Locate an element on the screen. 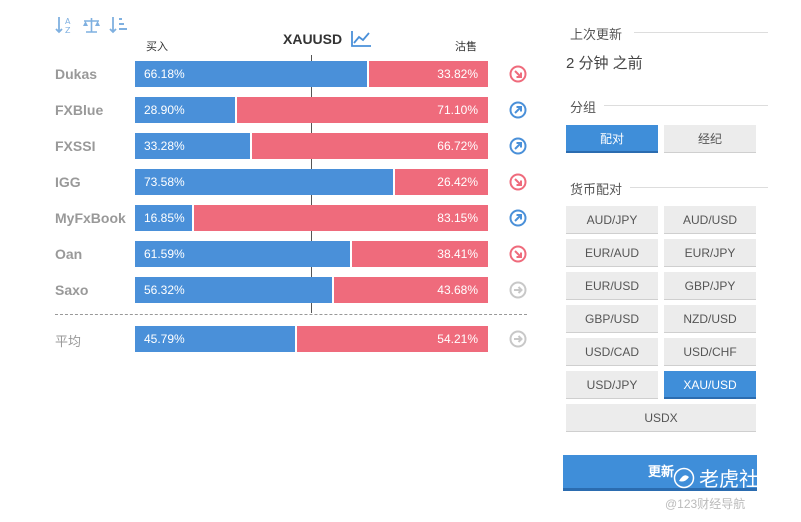 The width and height of the screenshot is (801, 522). sentiment-bar: 33.28% 66.72% is located at coordinates (311, 146).